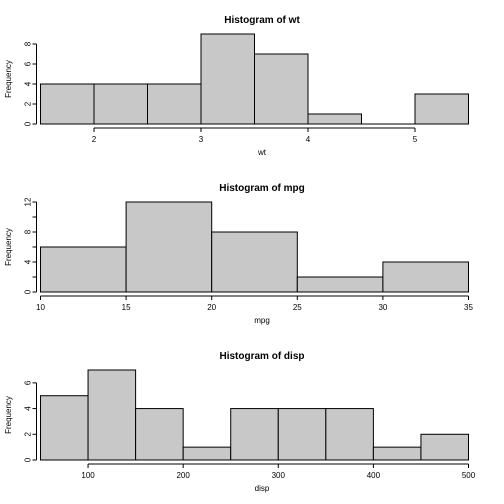 The width and height of the screenshot is (504, 504). Describe the element at coordinates (183, 475) in the screenshot. I see `x-tick-label: 200` at that location.